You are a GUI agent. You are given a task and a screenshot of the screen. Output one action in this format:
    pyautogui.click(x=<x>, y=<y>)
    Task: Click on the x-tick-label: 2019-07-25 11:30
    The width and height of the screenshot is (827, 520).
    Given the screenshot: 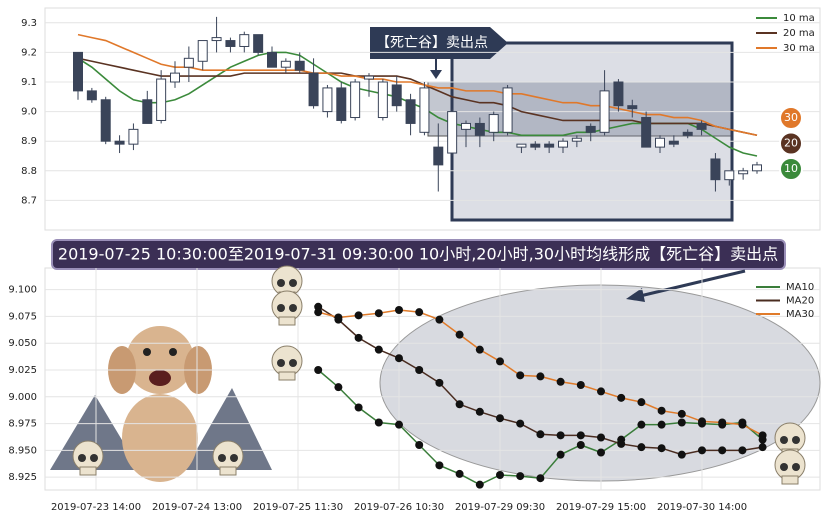 What is the action you would take?
    pyautogui.click(x=298, y=507)
    